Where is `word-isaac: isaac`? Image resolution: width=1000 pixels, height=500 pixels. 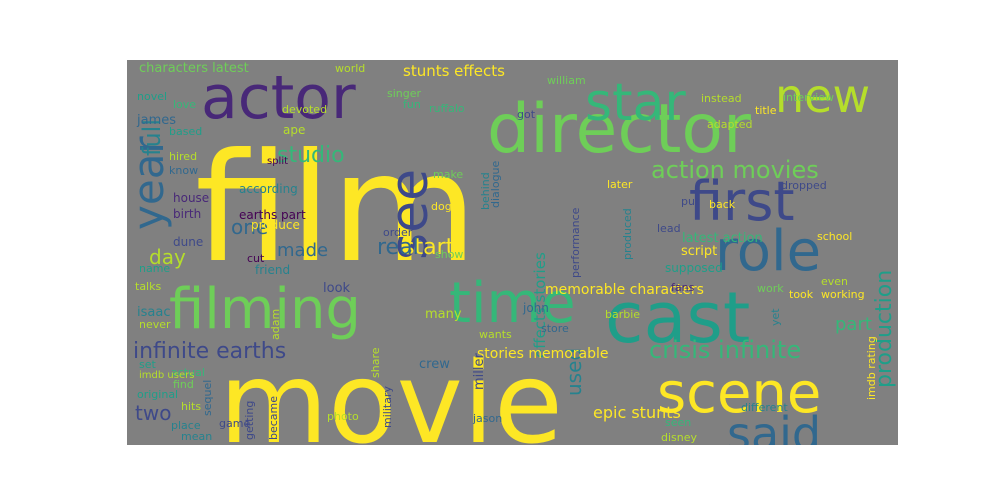 word-isaac: isaac is located at coordinates (153, 312).